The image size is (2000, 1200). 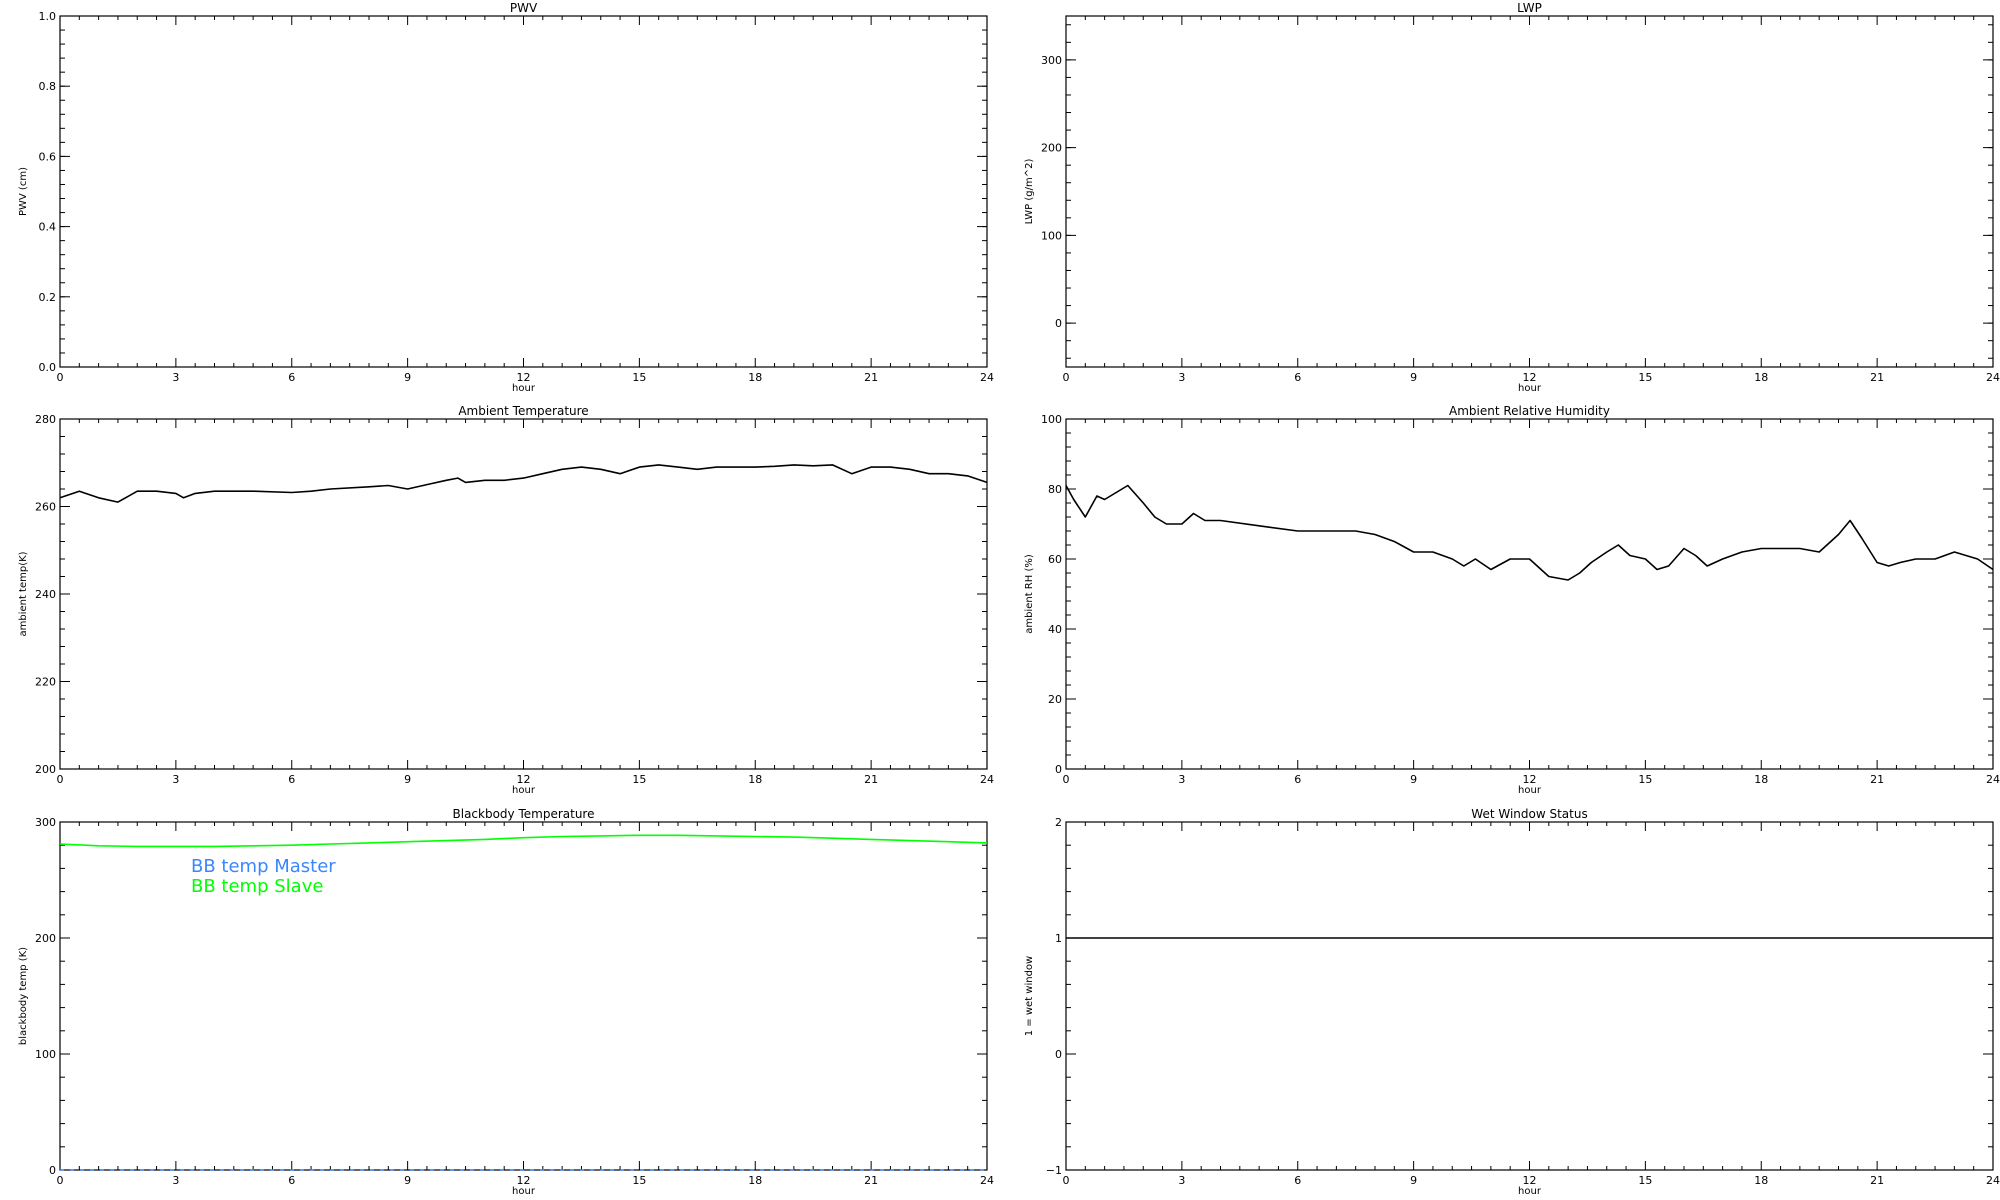 I want to click on y-axis-label: blackbody temp (K), so click(x=23, y=996).